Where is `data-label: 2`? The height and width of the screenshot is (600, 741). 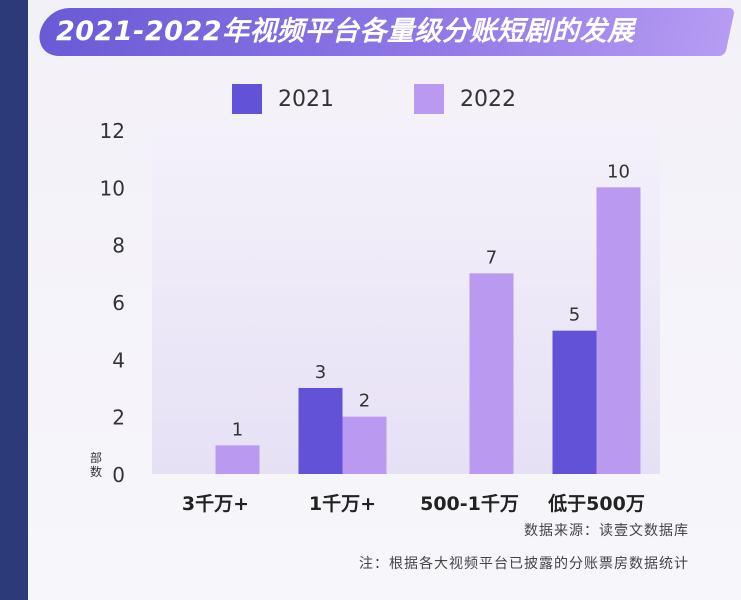
data-label: 2 is located at coordinates (364, 401).